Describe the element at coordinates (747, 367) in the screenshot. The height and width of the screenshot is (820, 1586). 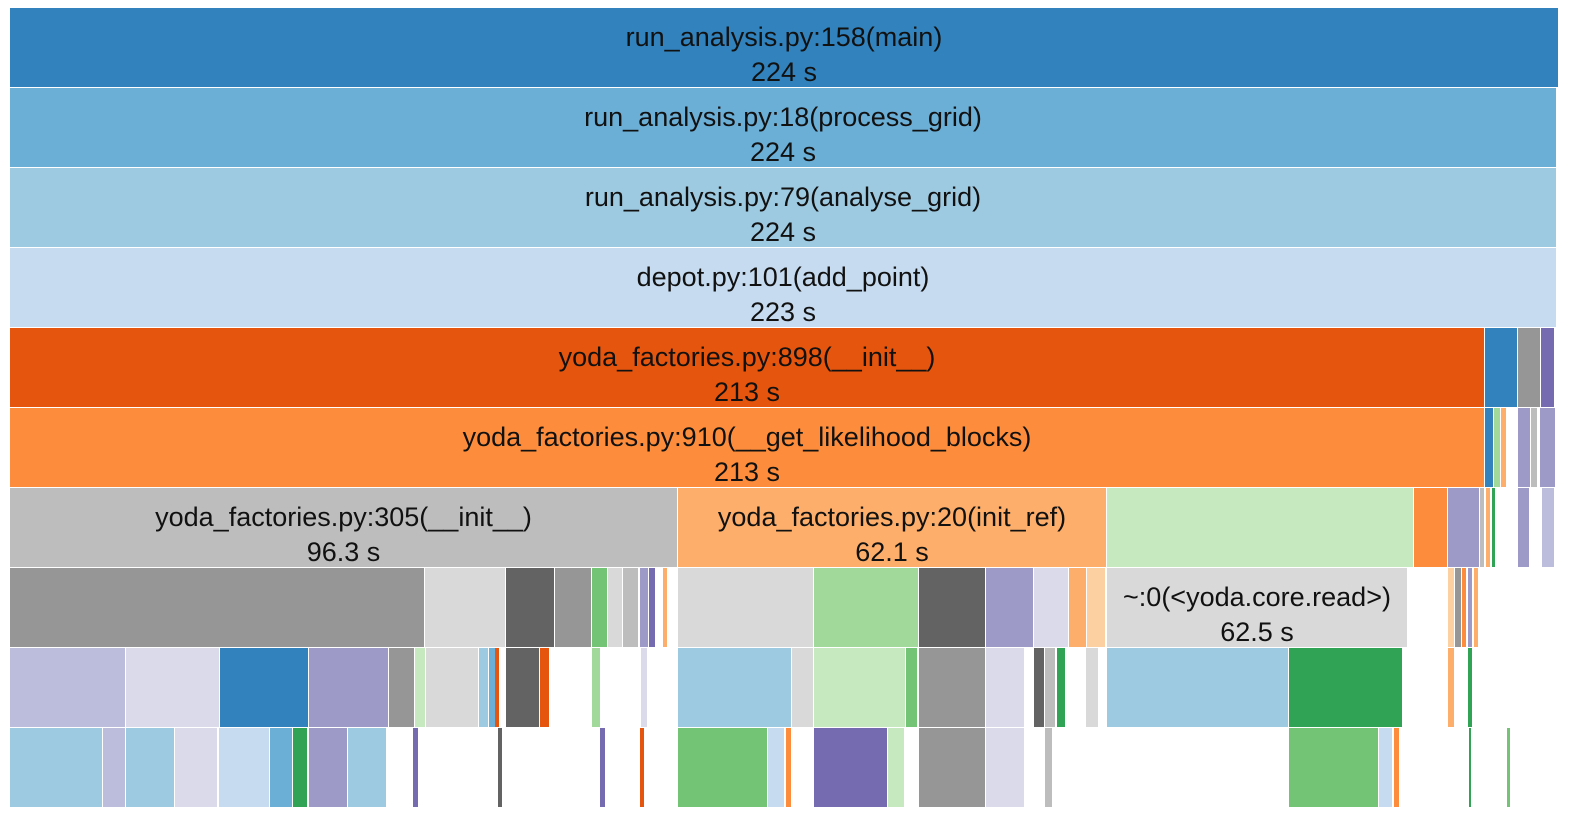
I see `frame-yoda-factories-py-898-init: yoda_factories.py:898(__init__) 213 s` at that location.